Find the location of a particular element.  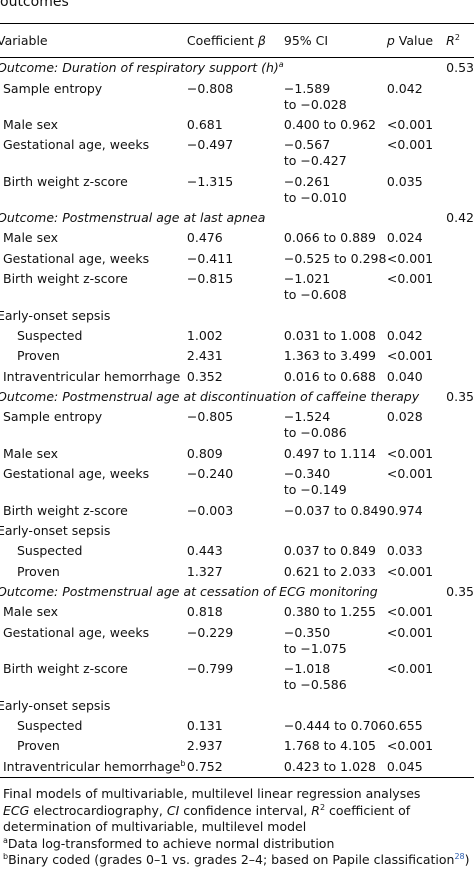

p-value: 0.028 is located at coordinates (404, 417).